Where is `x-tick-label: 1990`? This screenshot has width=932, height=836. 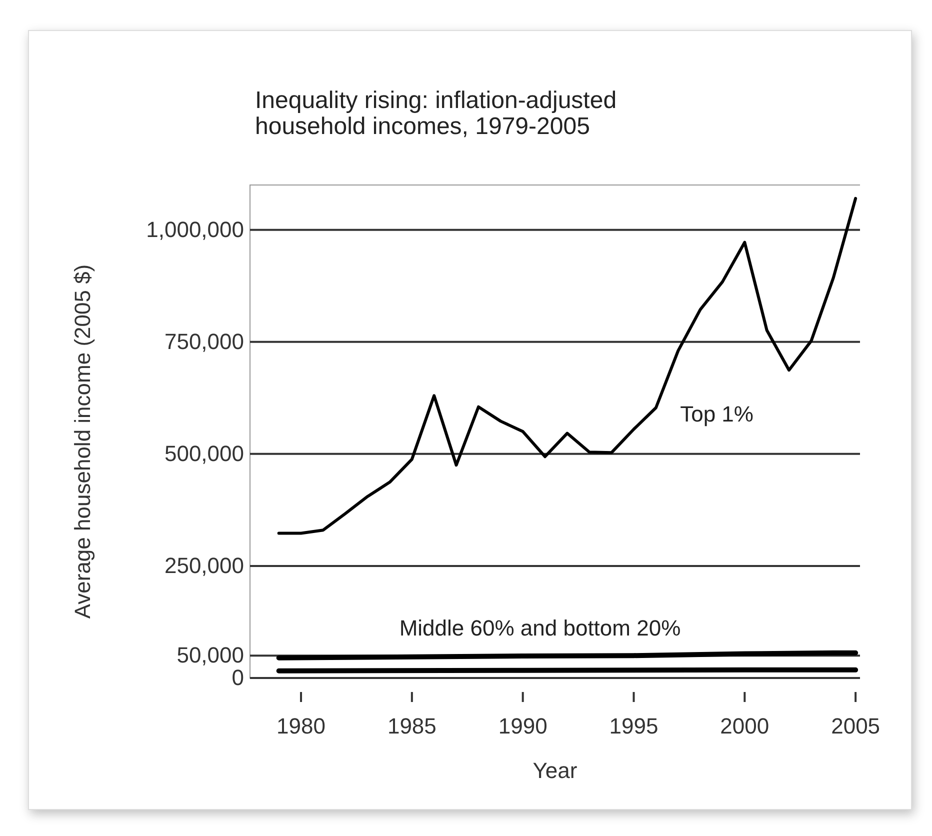
x-tick-label: 1990 is located at coordinates (523, 726).